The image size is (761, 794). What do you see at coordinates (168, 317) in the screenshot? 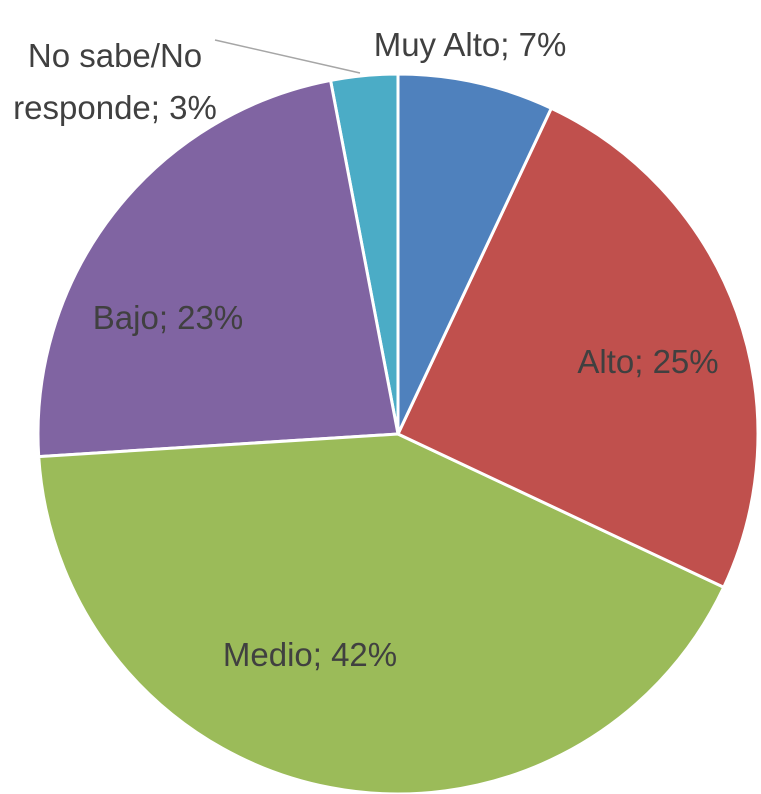
I see `data-label: Bajo; 23%` at bounding box center [168, 317].